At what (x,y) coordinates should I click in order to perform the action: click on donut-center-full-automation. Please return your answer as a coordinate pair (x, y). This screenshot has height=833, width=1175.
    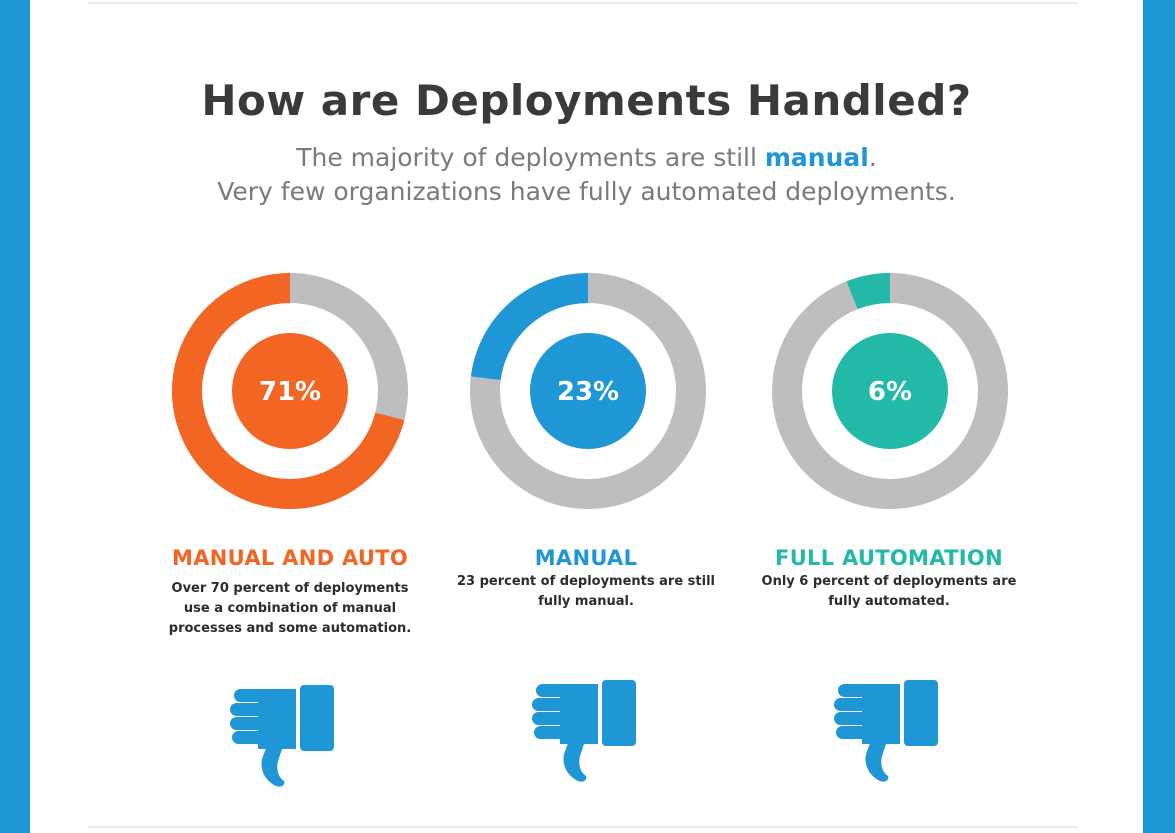
    Looking at the image, I should click on (890, 391).